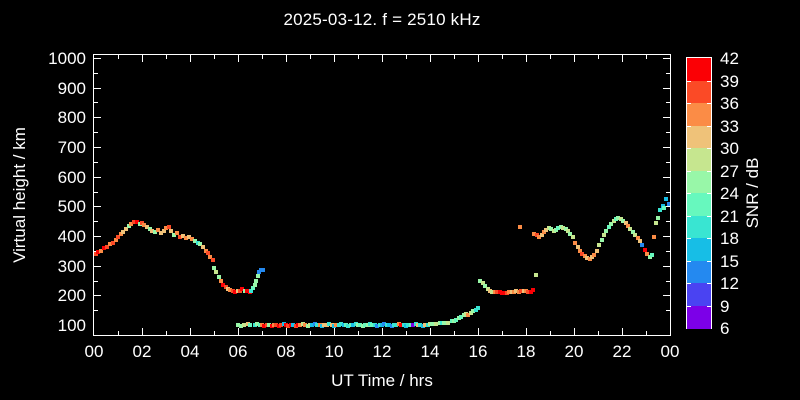 This screenshot has width=800, height=400. What do you see at coordinates (430, 351) in the screenshot?
I see `x-tick-label: 14` at bounding box center [430, 351].